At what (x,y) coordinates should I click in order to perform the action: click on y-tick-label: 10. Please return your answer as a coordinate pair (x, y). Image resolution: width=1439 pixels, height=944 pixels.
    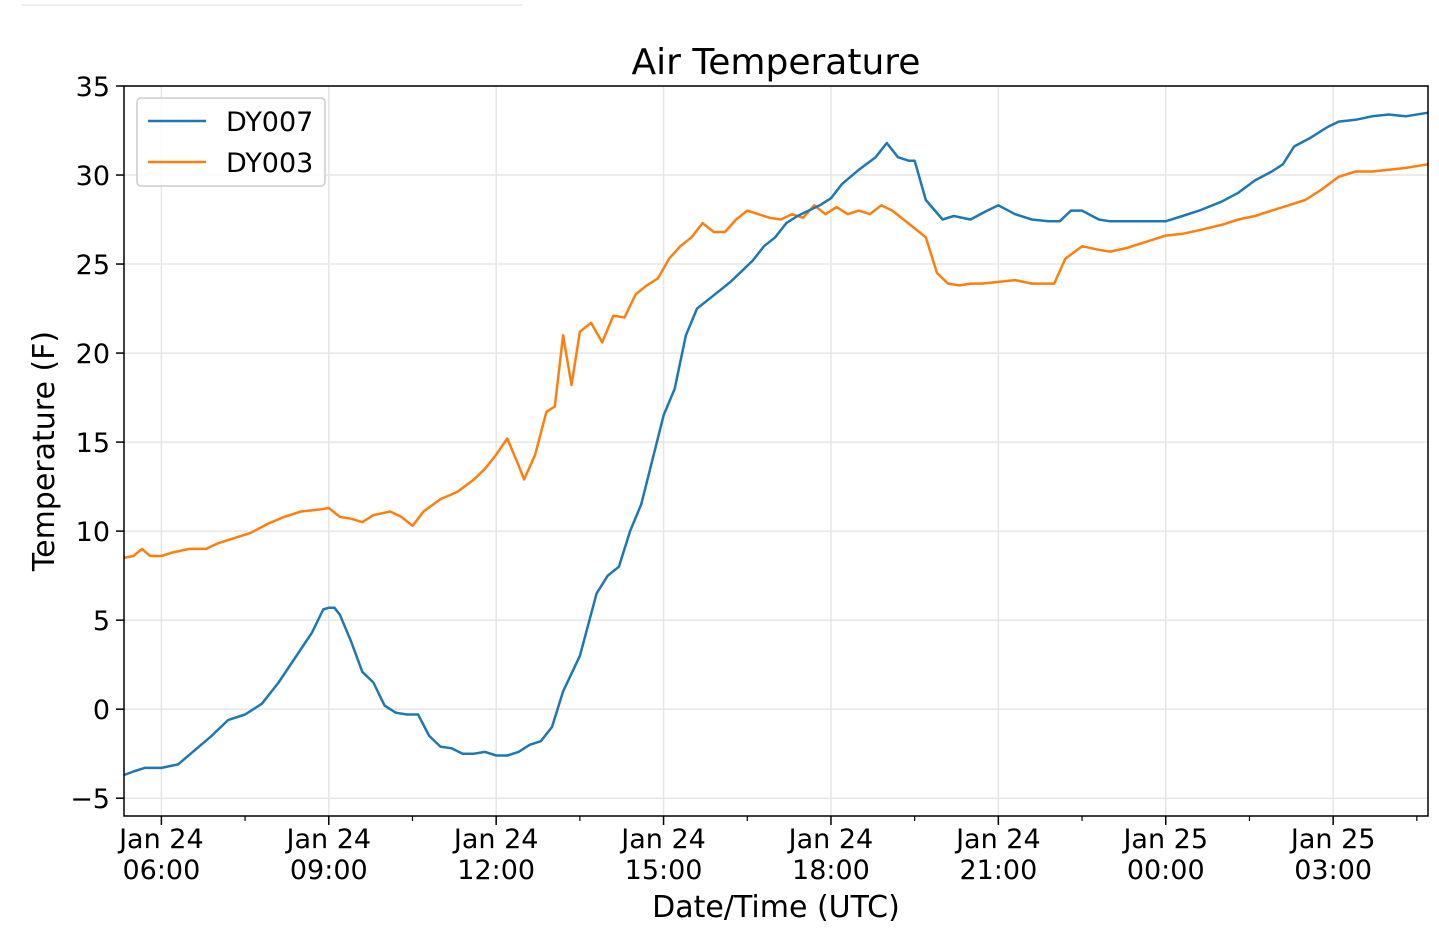
    Looking at the image, I should click on (93, 532).